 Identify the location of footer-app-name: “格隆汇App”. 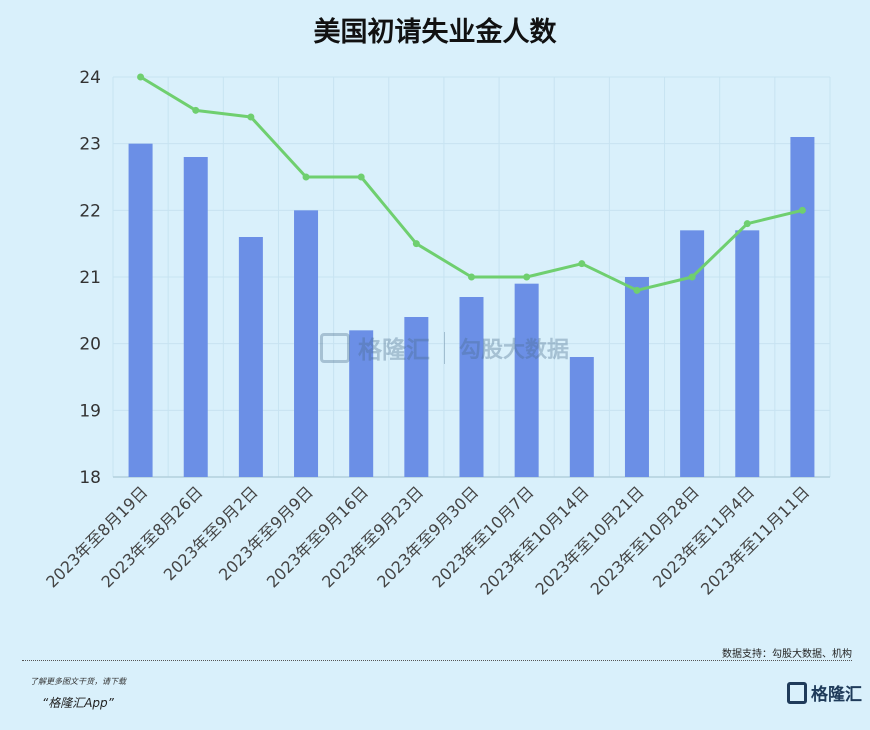
(78, 703).